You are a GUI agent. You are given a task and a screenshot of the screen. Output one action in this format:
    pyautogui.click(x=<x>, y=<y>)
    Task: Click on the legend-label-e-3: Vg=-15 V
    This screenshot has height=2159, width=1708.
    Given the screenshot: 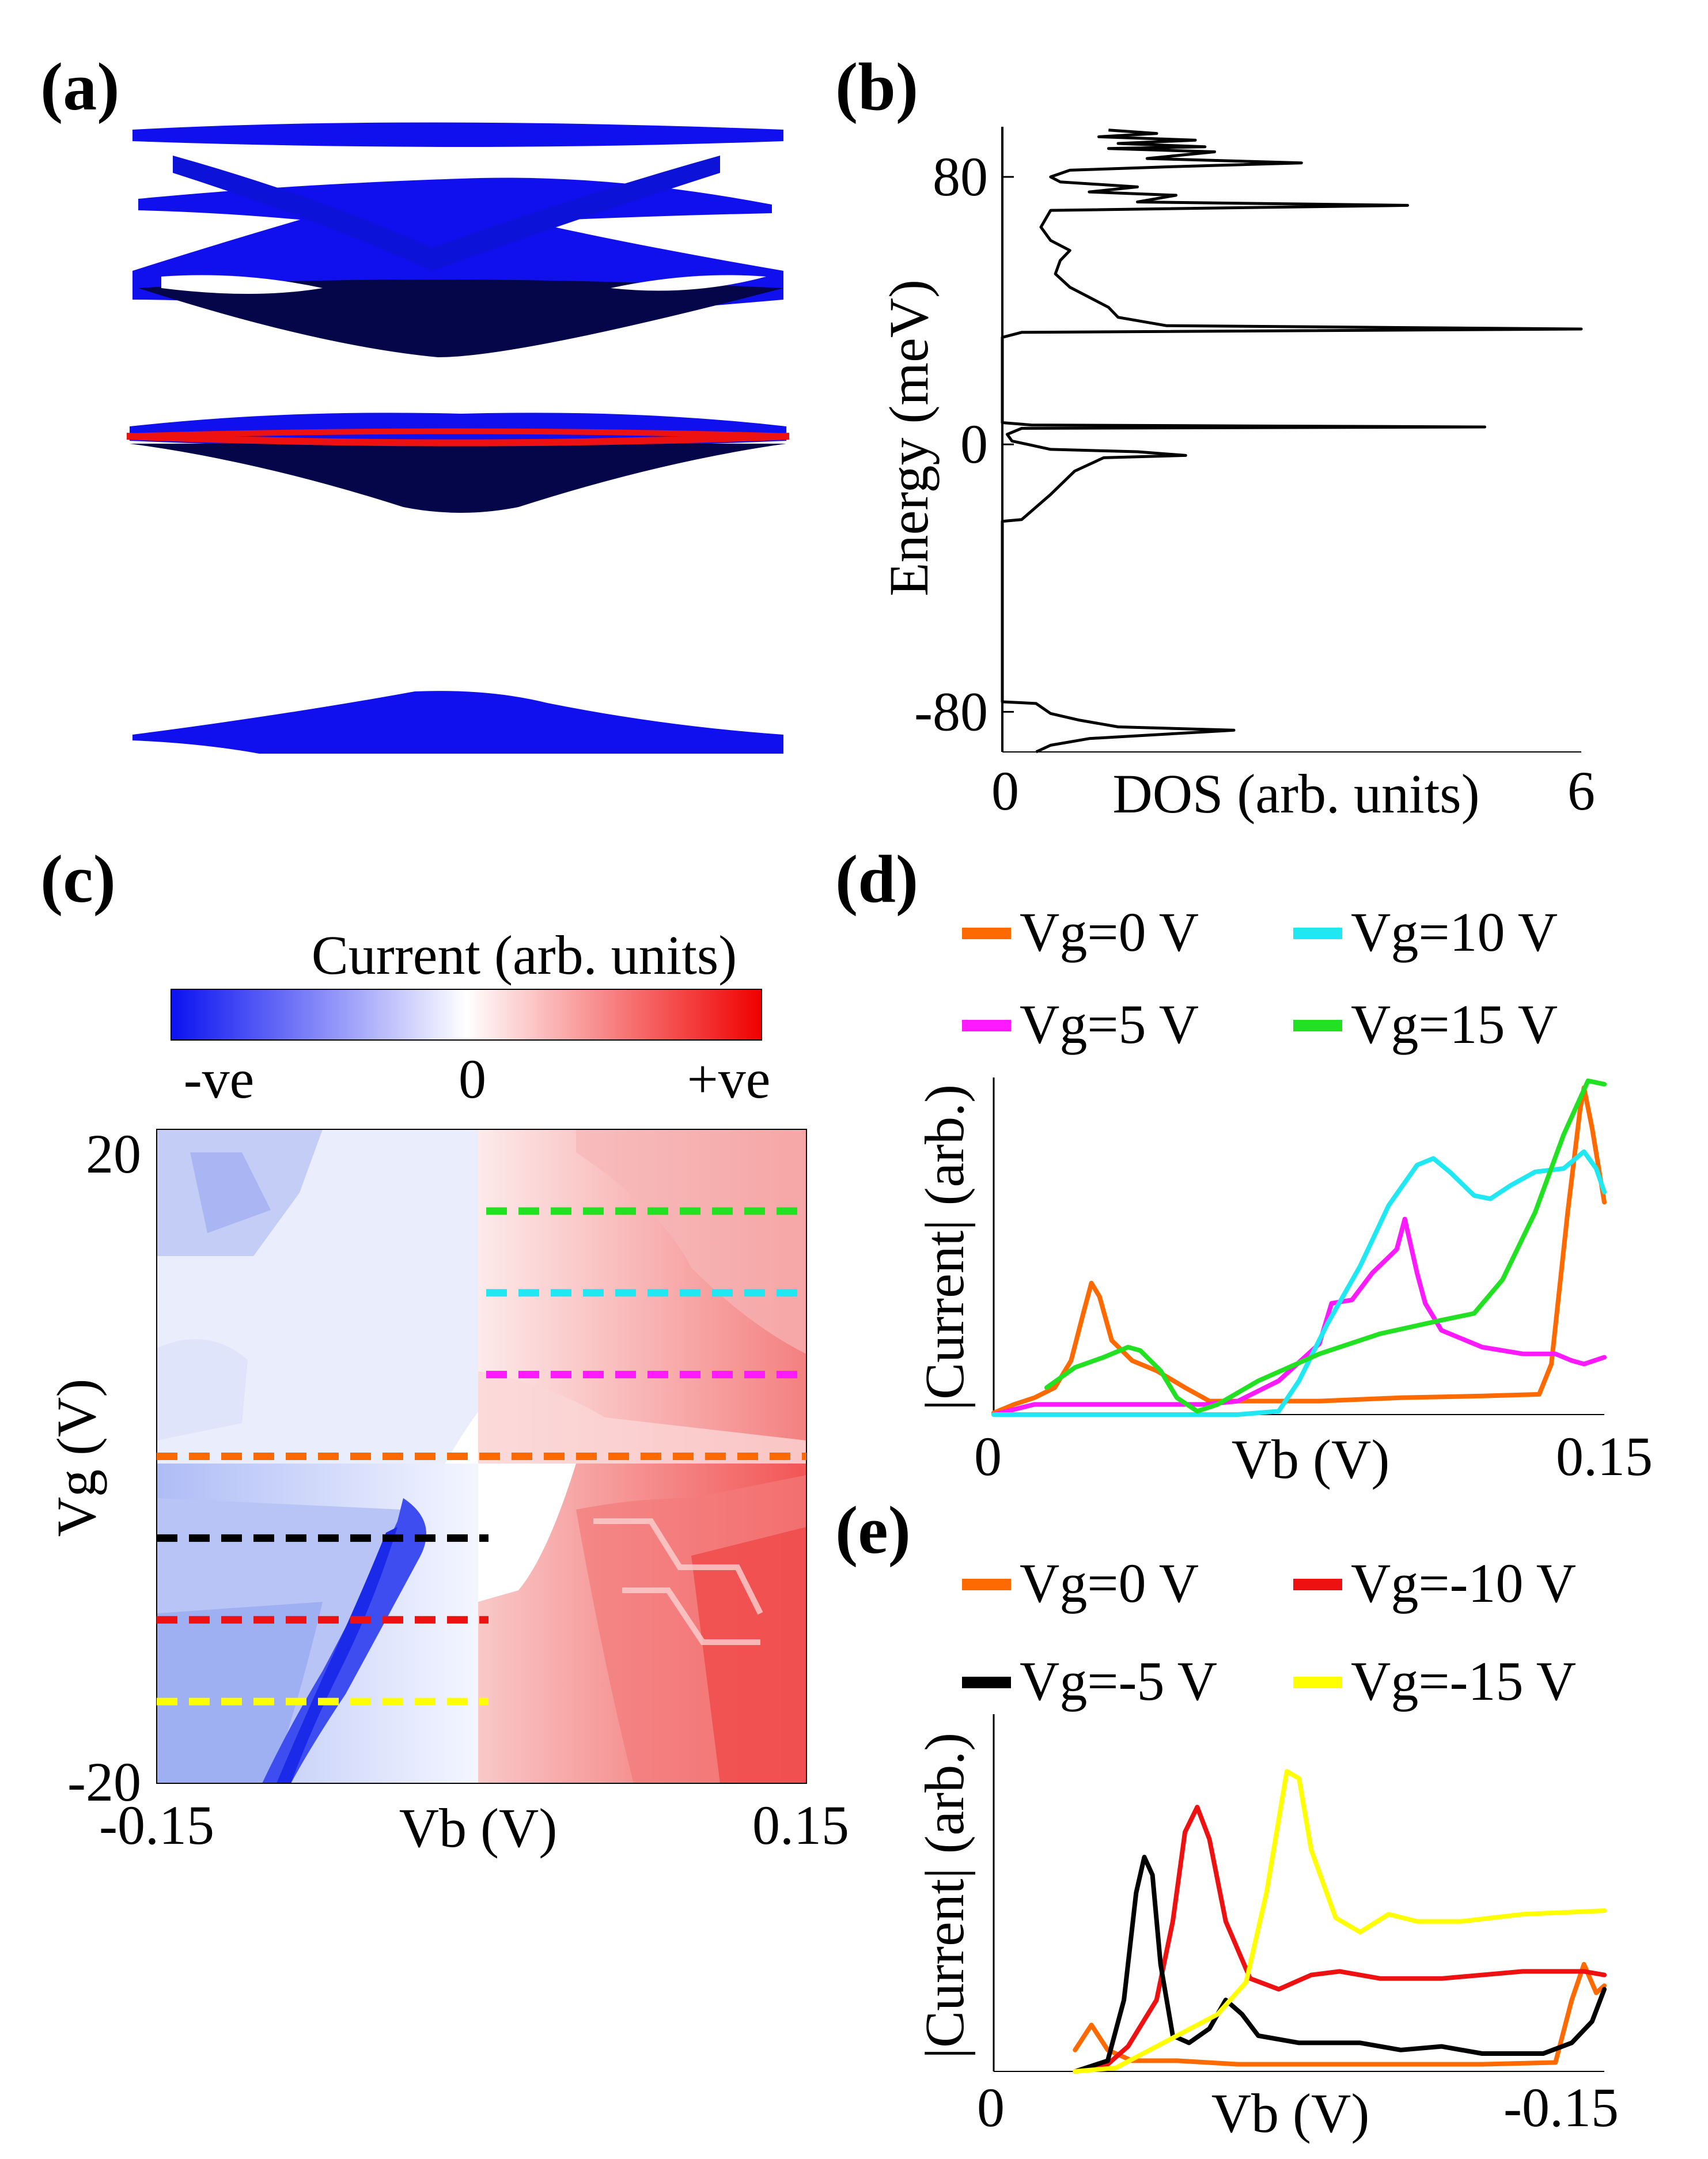 What is the action you would take?
    pyautogui.click(x=1464, y=1681)
    